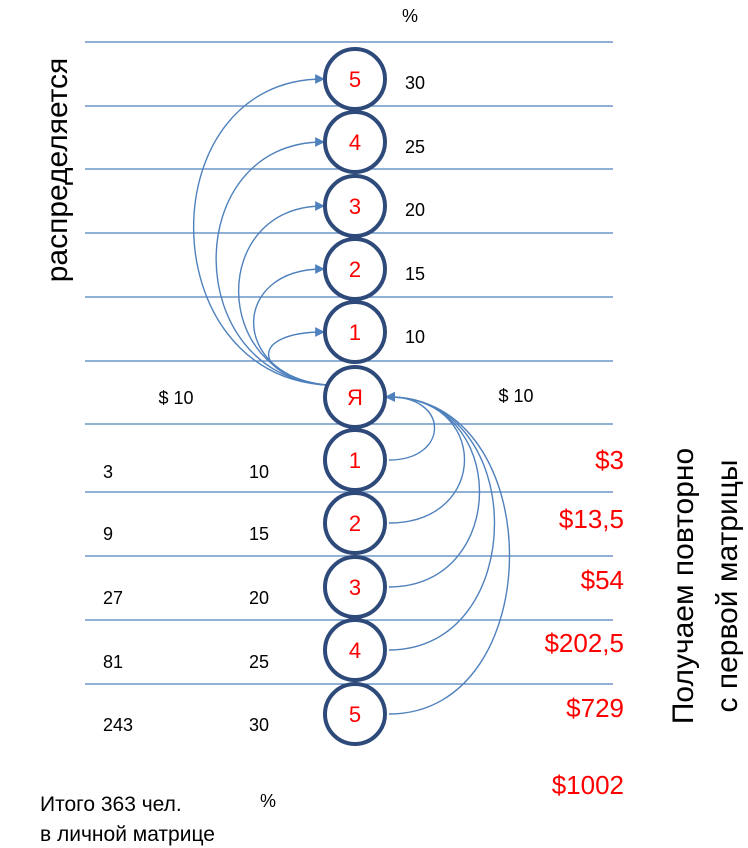 This screenshot has height=848, width=748. I want to click on center-node-label: Я, so click(355, 397).